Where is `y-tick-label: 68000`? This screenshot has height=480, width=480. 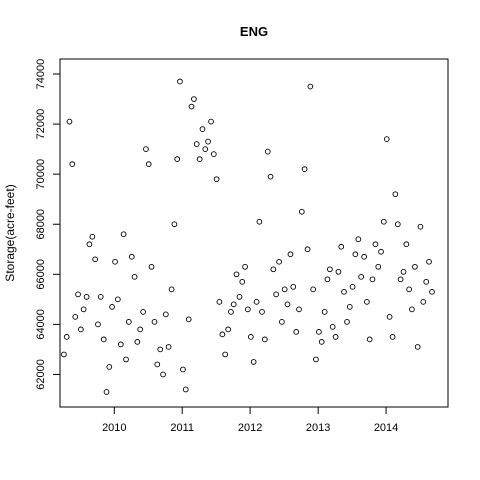
y-tick-label: 68000 is located at coordinates (41, 224).